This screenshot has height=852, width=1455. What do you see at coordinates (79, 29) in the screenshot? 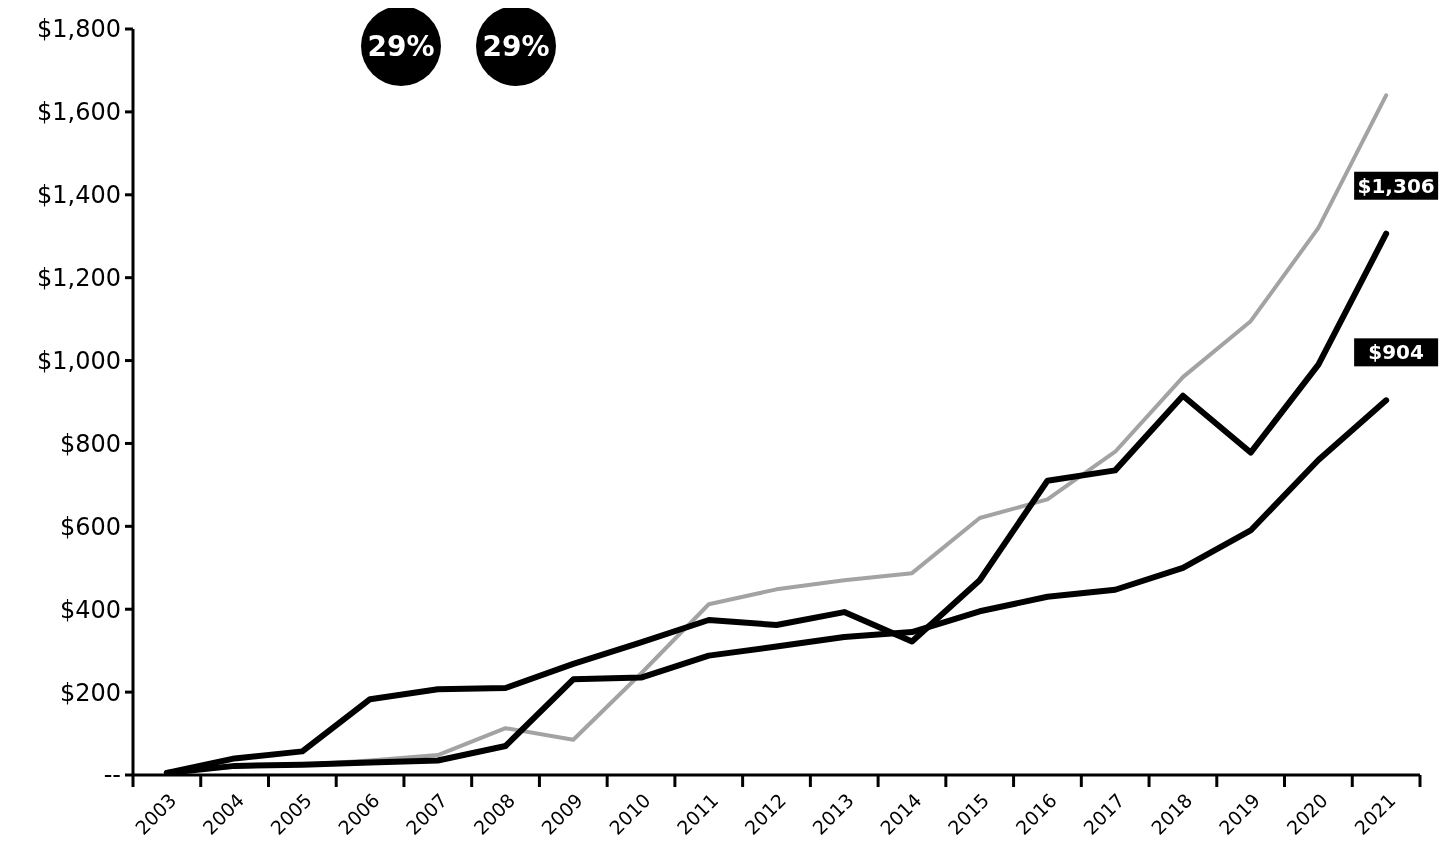
I see `y-tick-label: $1,800` at bounding box center [79, 29].